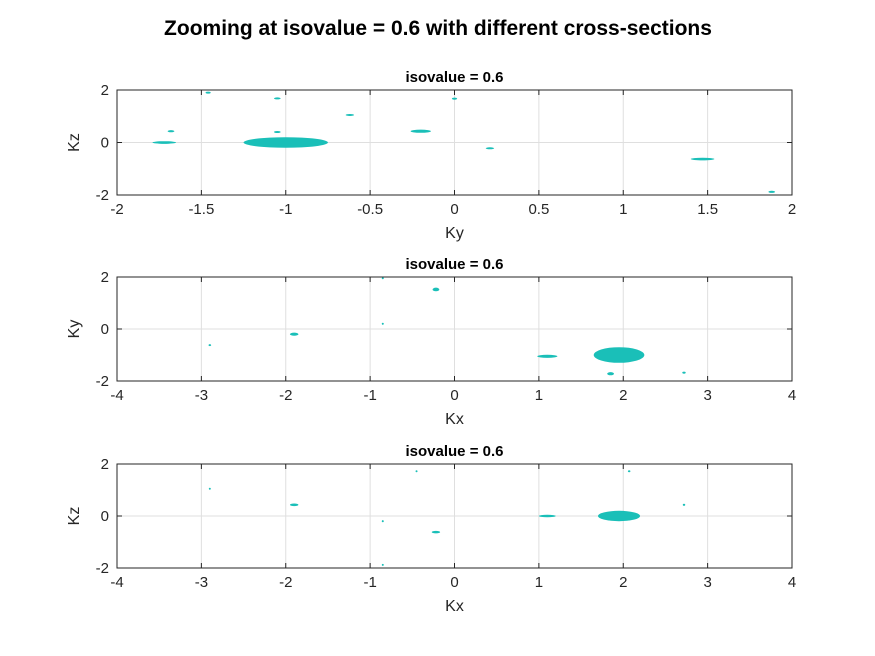 The image size is (875, 656). Describe the element at coordinates (454, 233) in the screenshot. I see `x-axis-label: Ky` at that location.